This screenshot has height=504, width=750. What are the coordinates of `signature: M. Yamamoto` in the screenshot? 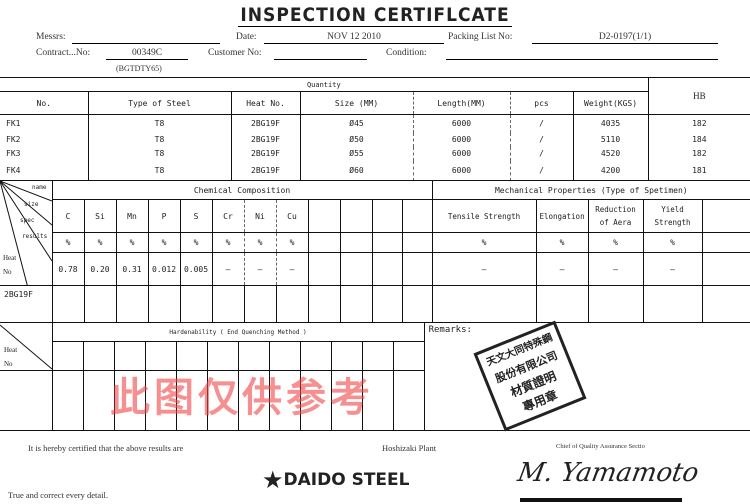 It's located at (608, 473).